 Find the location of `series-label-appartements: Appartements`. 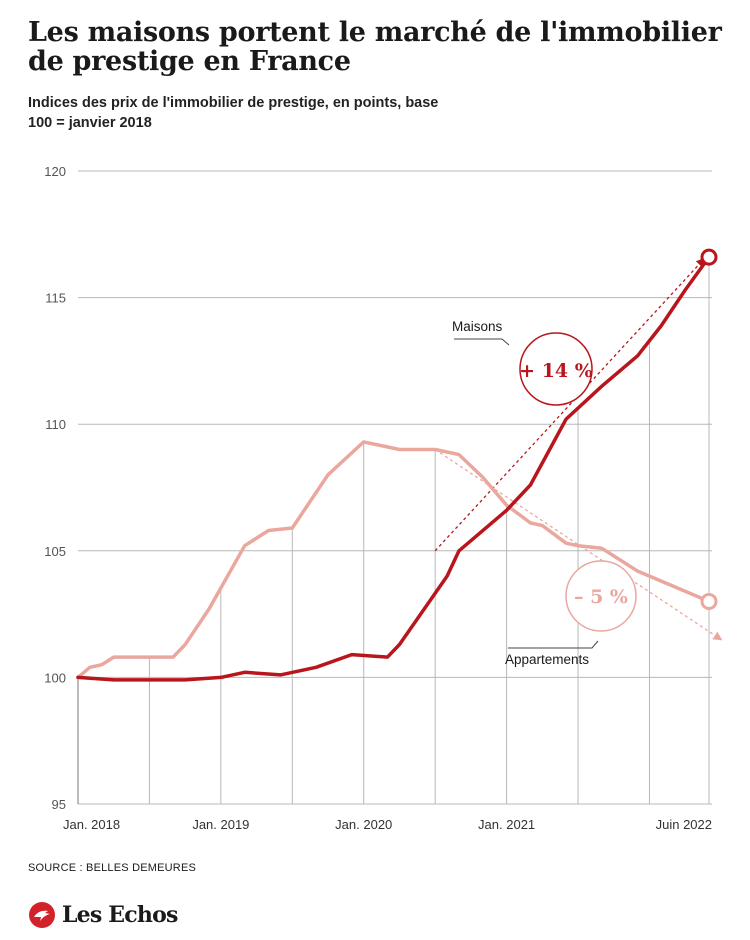

series-label-appartements: Appartements is located at coordinates (547, 659).